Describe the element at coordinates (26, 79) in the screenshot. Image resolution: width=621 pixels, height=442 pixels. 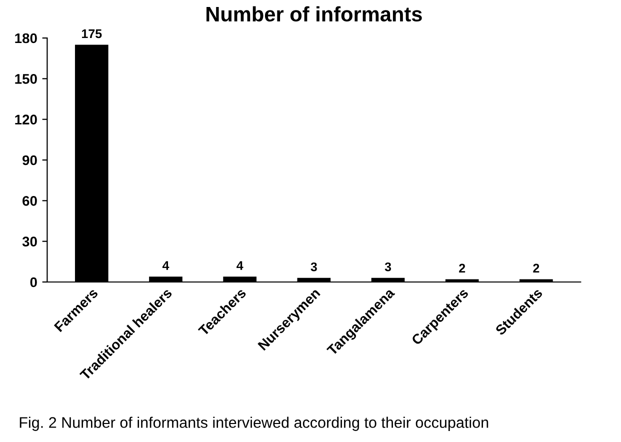
I see `y-tick-label: 150` at that location.